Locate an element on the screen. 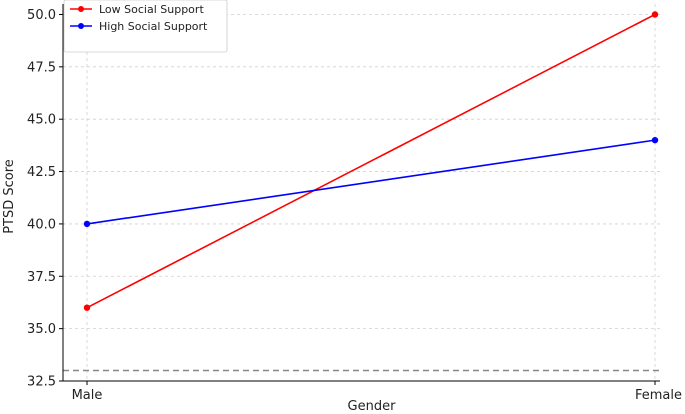  legend: Low Social Support High Social Support is located at coordinates (145, 26).